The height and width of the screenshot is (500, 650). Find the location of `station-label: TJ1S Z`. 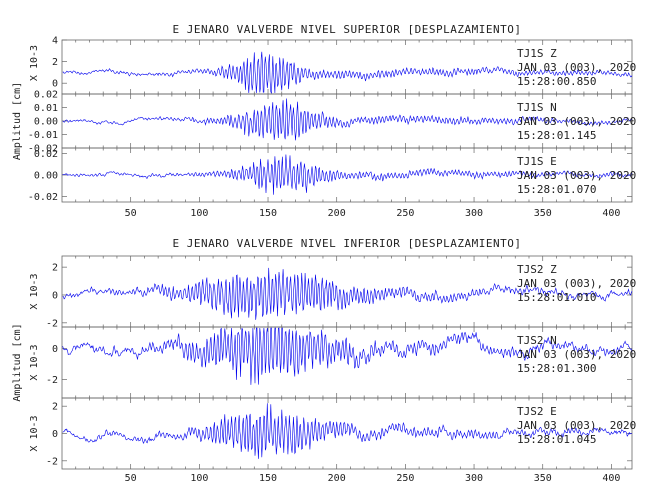

station-label: TJ1S Z is located at coordinates (537, 53).